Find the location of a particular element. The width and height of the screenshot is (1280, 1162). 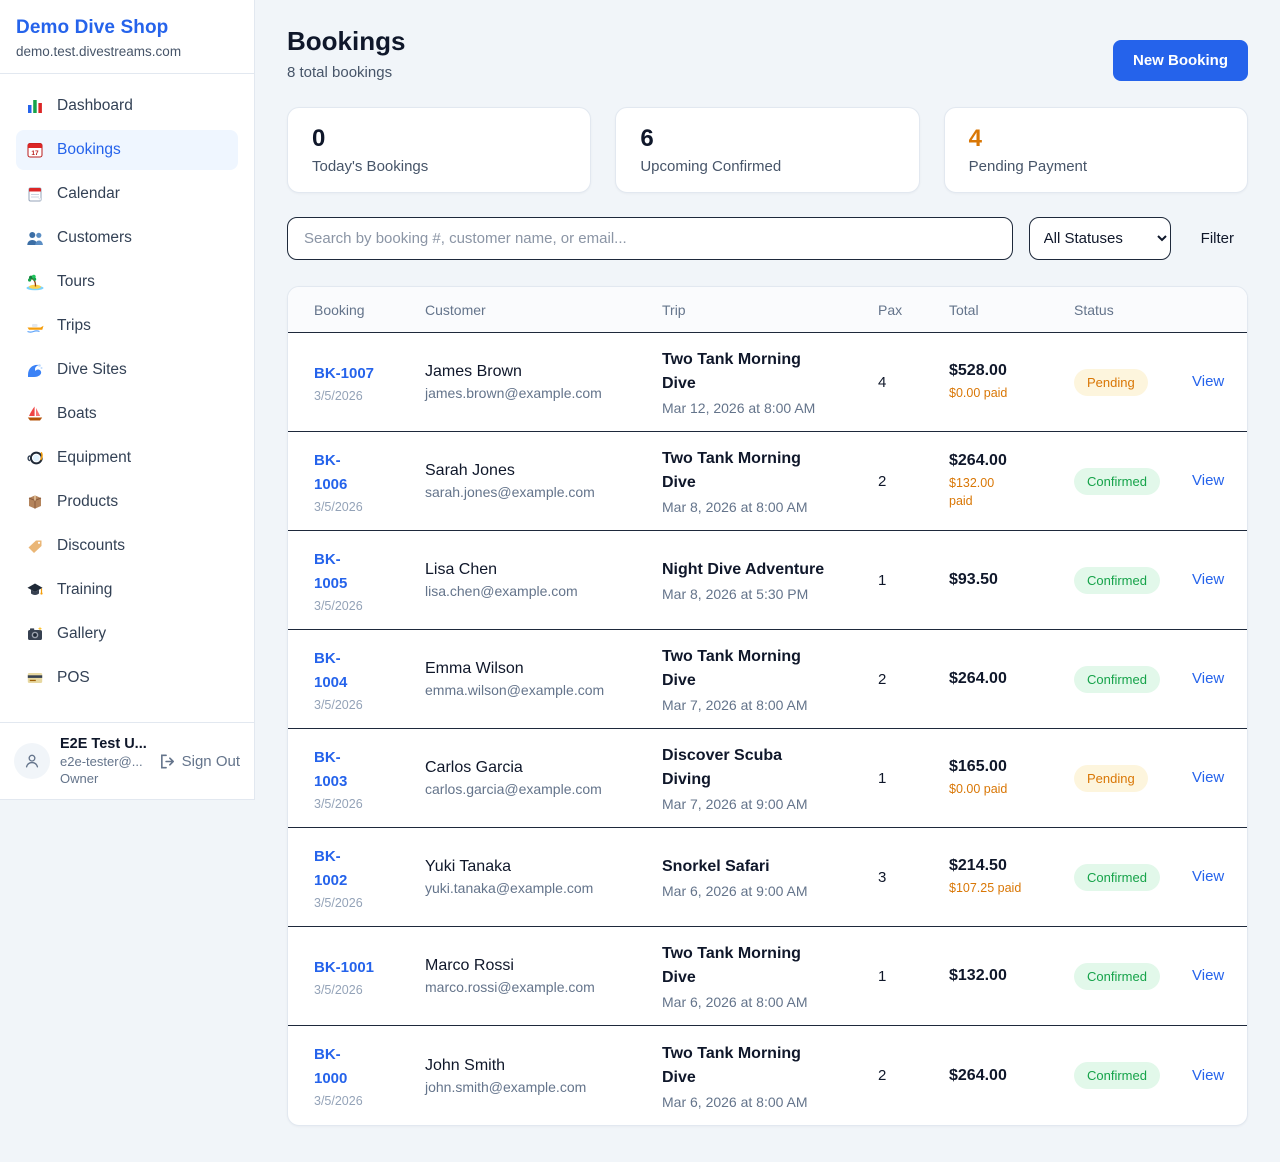

customer-email: emma.wilson@example.com is located at coordinates (515, 690).